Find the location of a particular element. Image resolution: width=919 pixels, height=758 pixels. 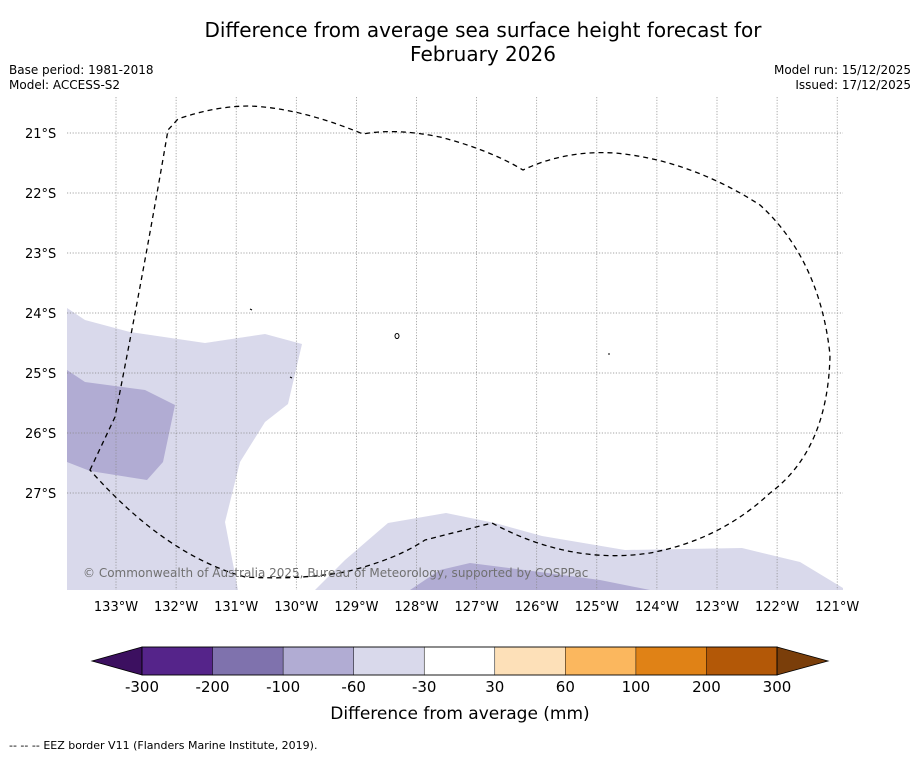

latitude-label: 27°S is located at coordinates (40, 494).